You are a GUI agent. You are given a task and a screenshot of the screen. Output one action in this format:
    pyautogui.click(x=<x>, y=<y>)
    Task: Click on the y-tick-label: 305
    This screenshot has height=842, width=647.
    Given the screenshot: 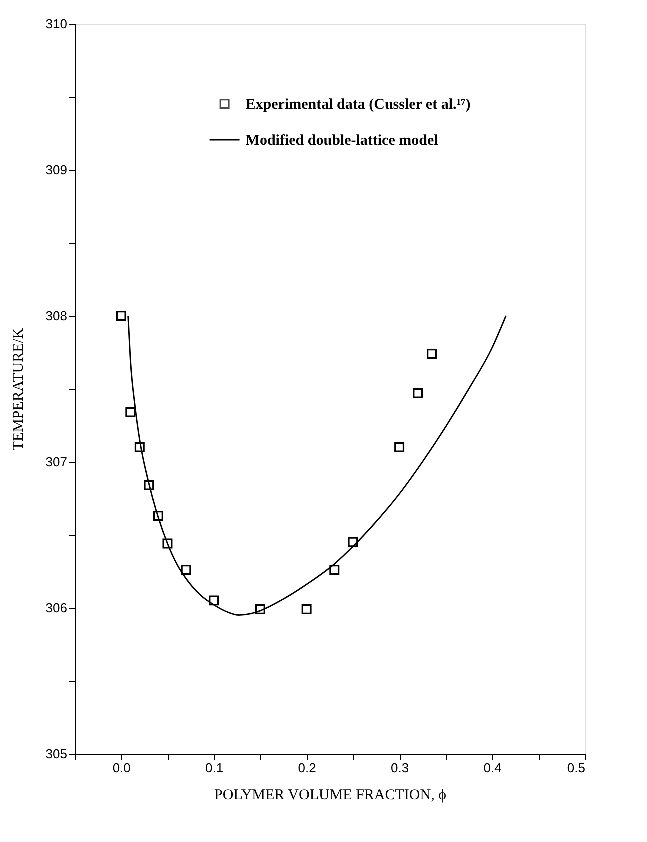 What is the action you would take?
    pyautogui.click(x=57, y=754)
    